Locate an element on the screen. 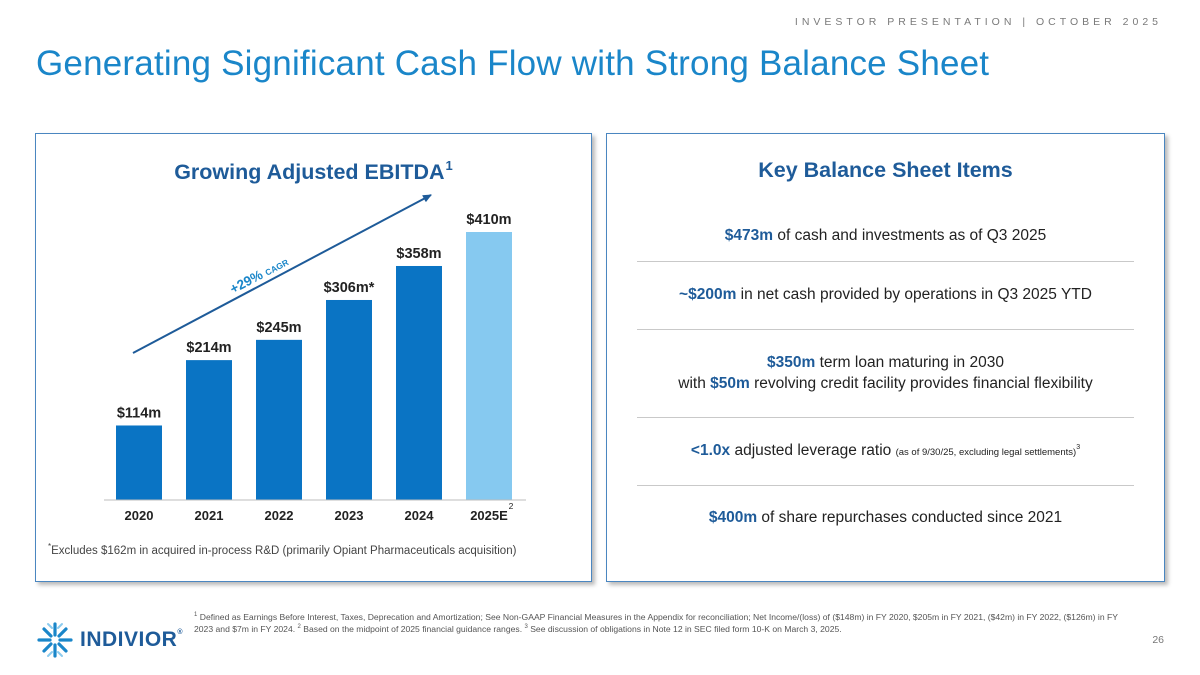  leverage-text: adjusted leverage ratio is located at coordinates (813, 451).